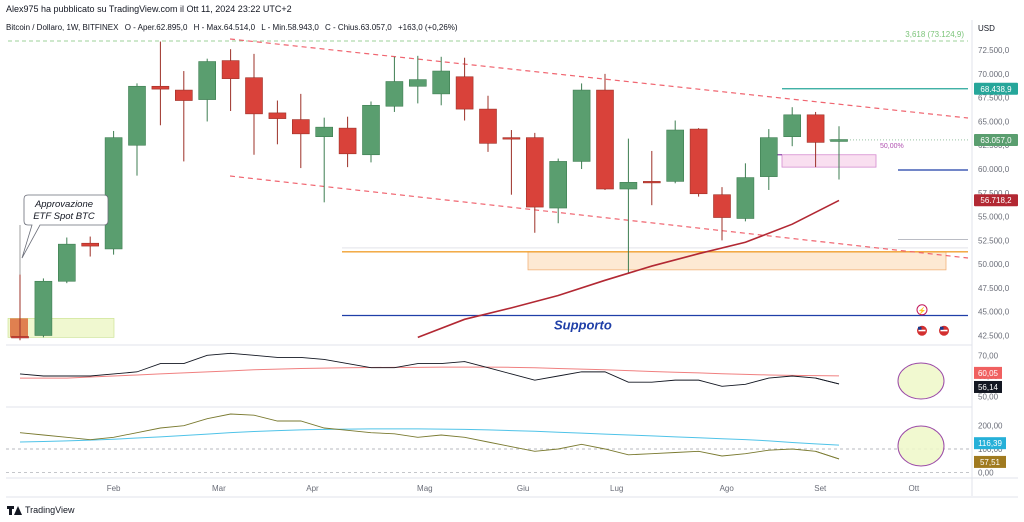 The image size is (1024, 522). What do you see at coordinates (523, 488) in the screenshot?
I see `month-tick-label: Giu` at bounding box center [523, 488].